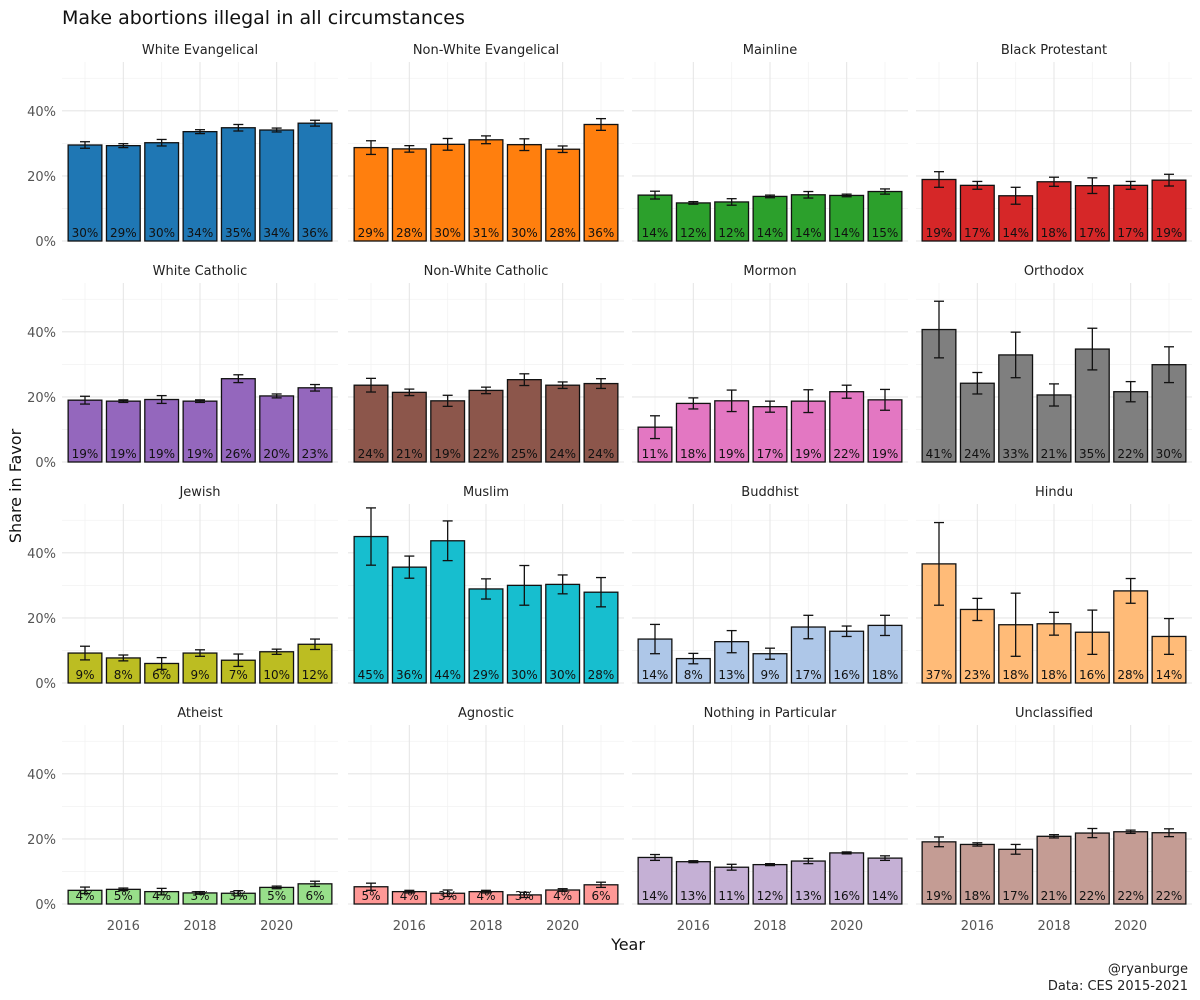 The width and height of the screenshot is (1200, 1000). I want to click on bar-data-label: 31%, so click(486, 233).